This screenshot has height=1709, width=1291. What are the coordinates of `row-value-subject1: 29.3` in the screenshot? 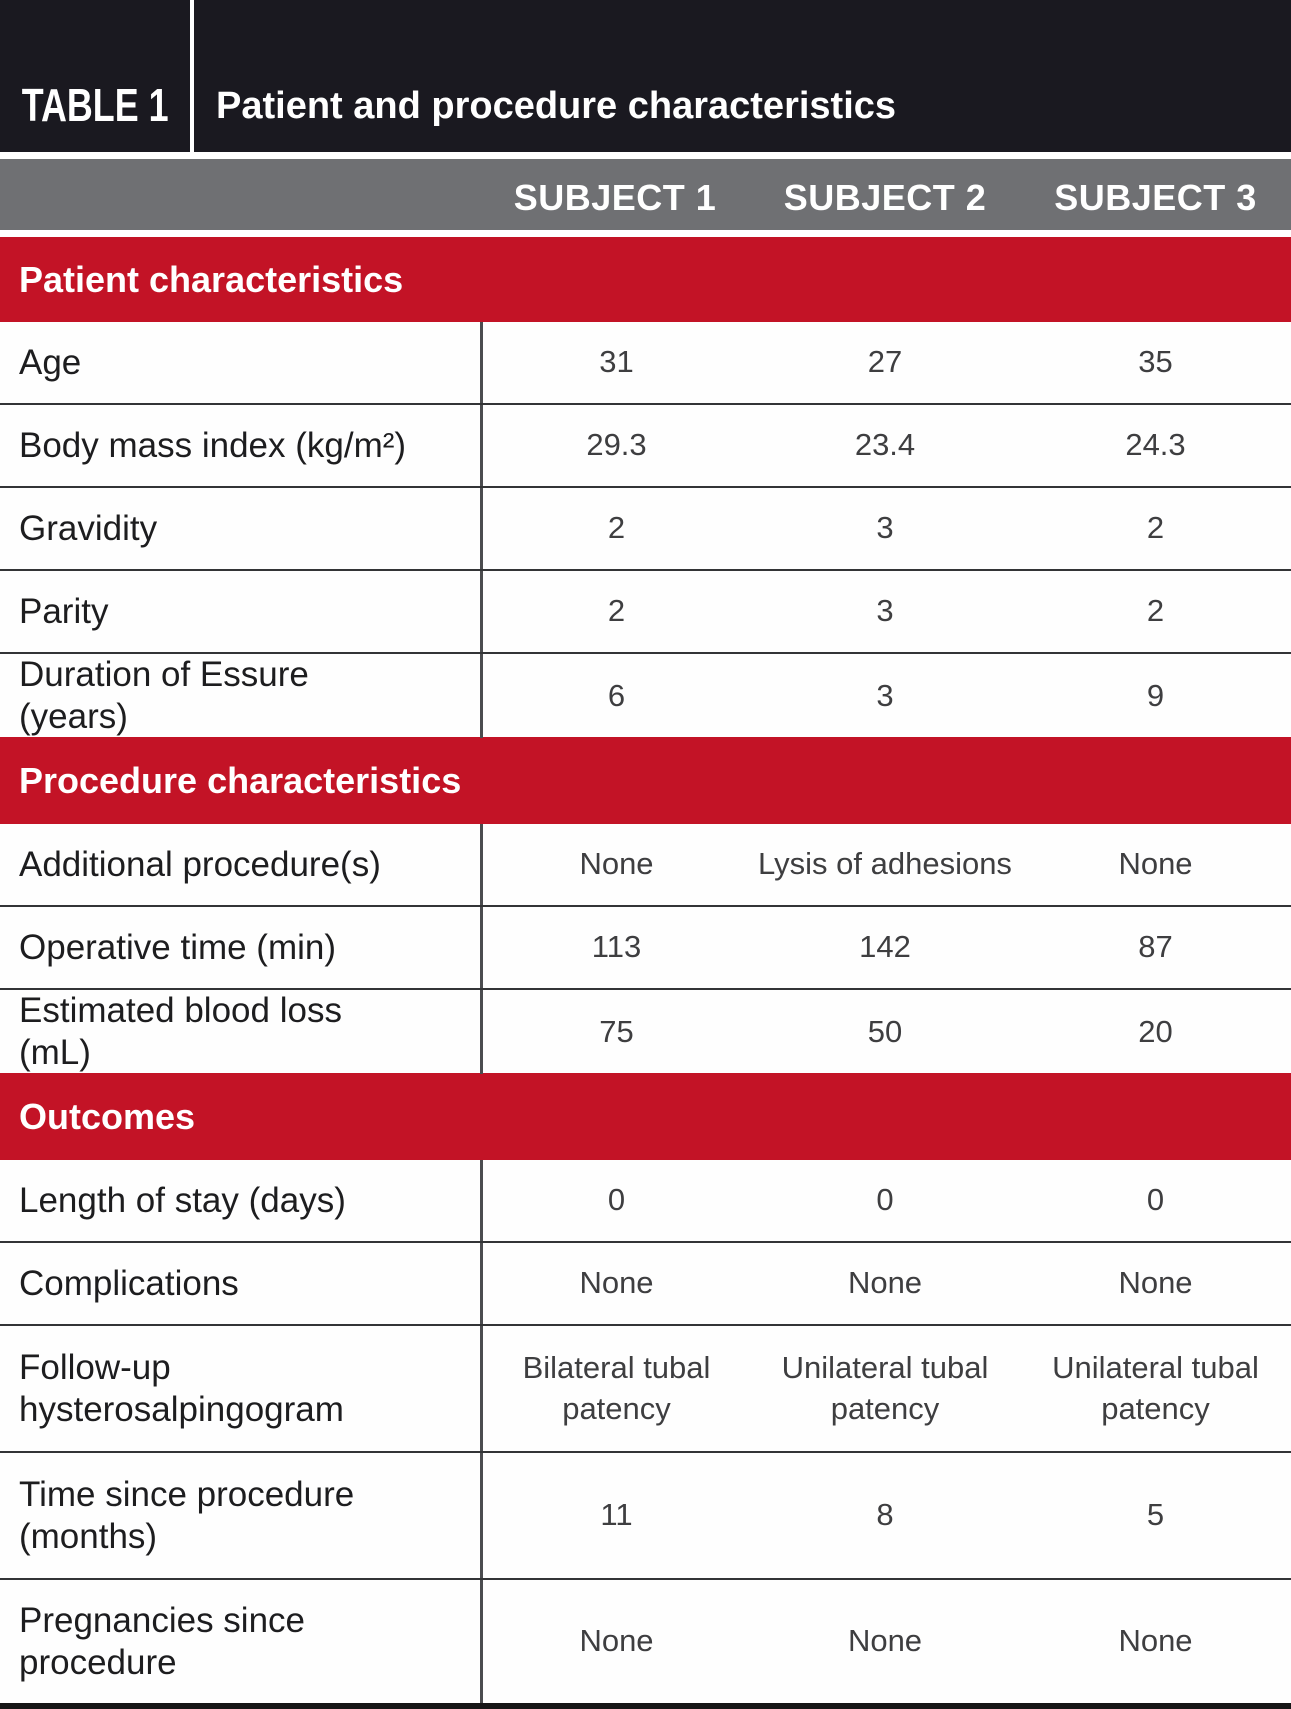 It's located at (615, 445).